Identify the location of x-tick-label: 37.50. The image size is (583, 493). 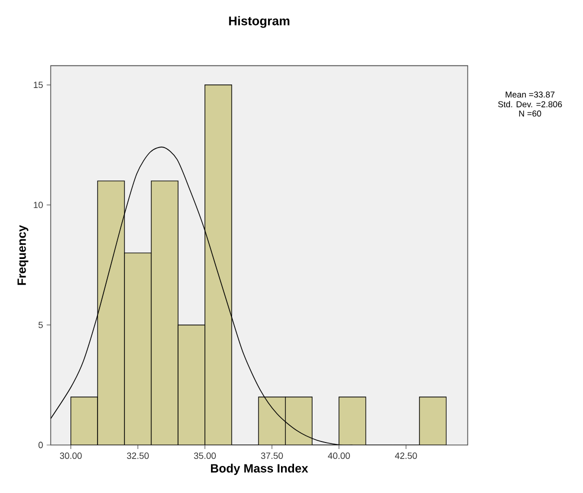
(272, 455).